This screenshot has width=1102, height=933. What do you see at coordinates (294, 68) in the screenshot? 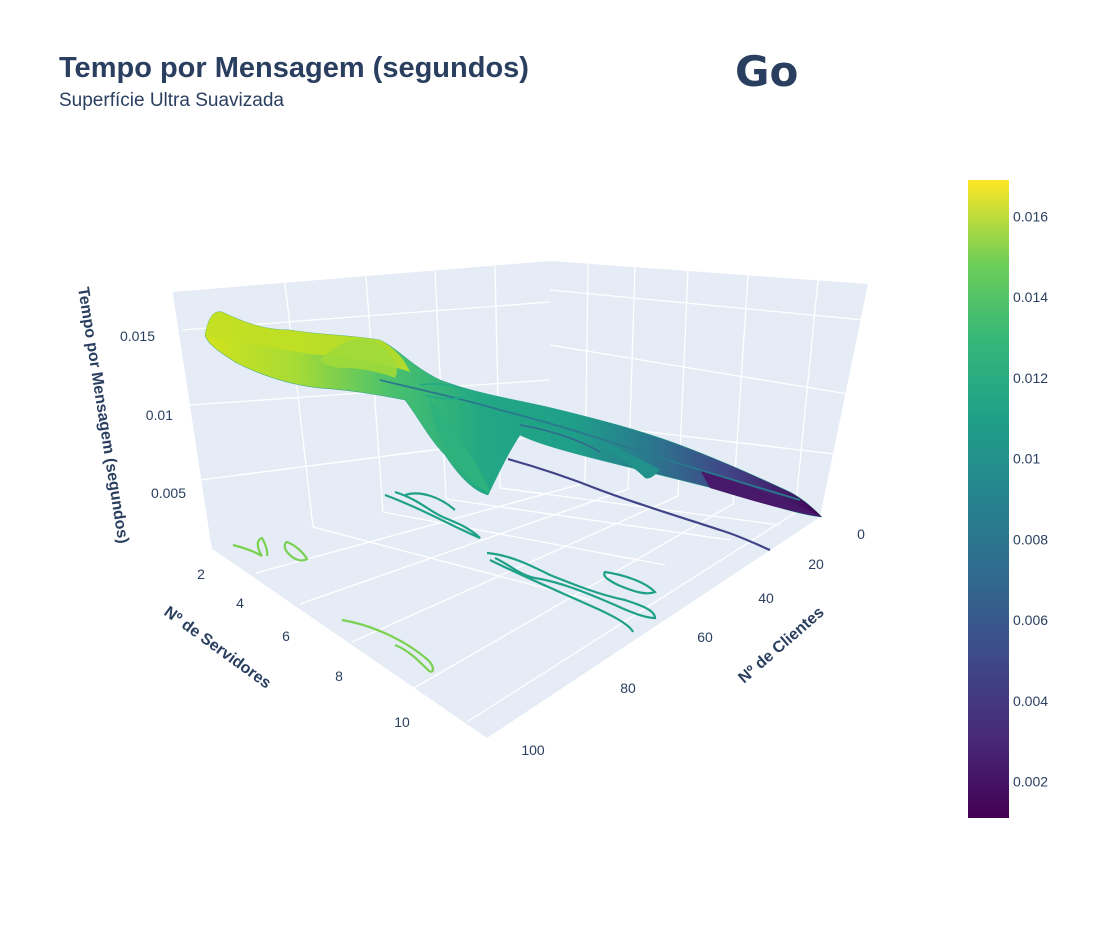
I see `chart-title: Tempo por Mensagem (segundos)` at bounding box center [294, 68].